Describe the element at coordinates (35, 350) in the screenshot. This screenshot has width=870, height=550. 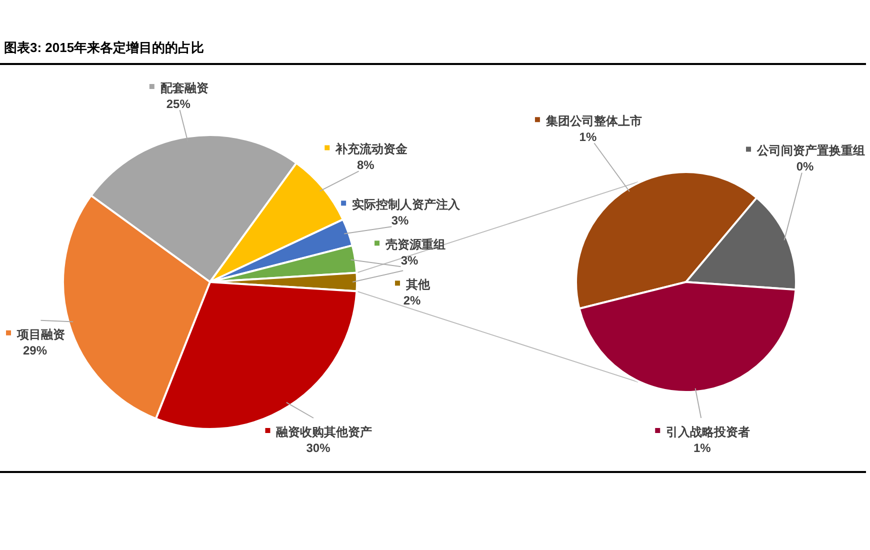
I see `data-label: 29%` at that location.